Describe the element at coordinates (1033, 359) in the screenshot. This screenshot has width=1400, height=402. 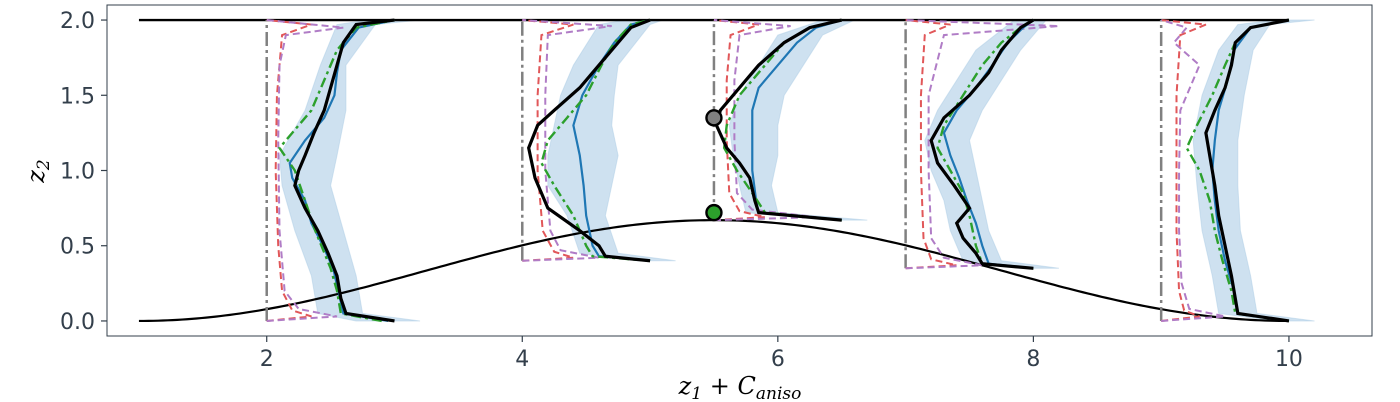
I see `x-tick-label-8: 8` at that location.